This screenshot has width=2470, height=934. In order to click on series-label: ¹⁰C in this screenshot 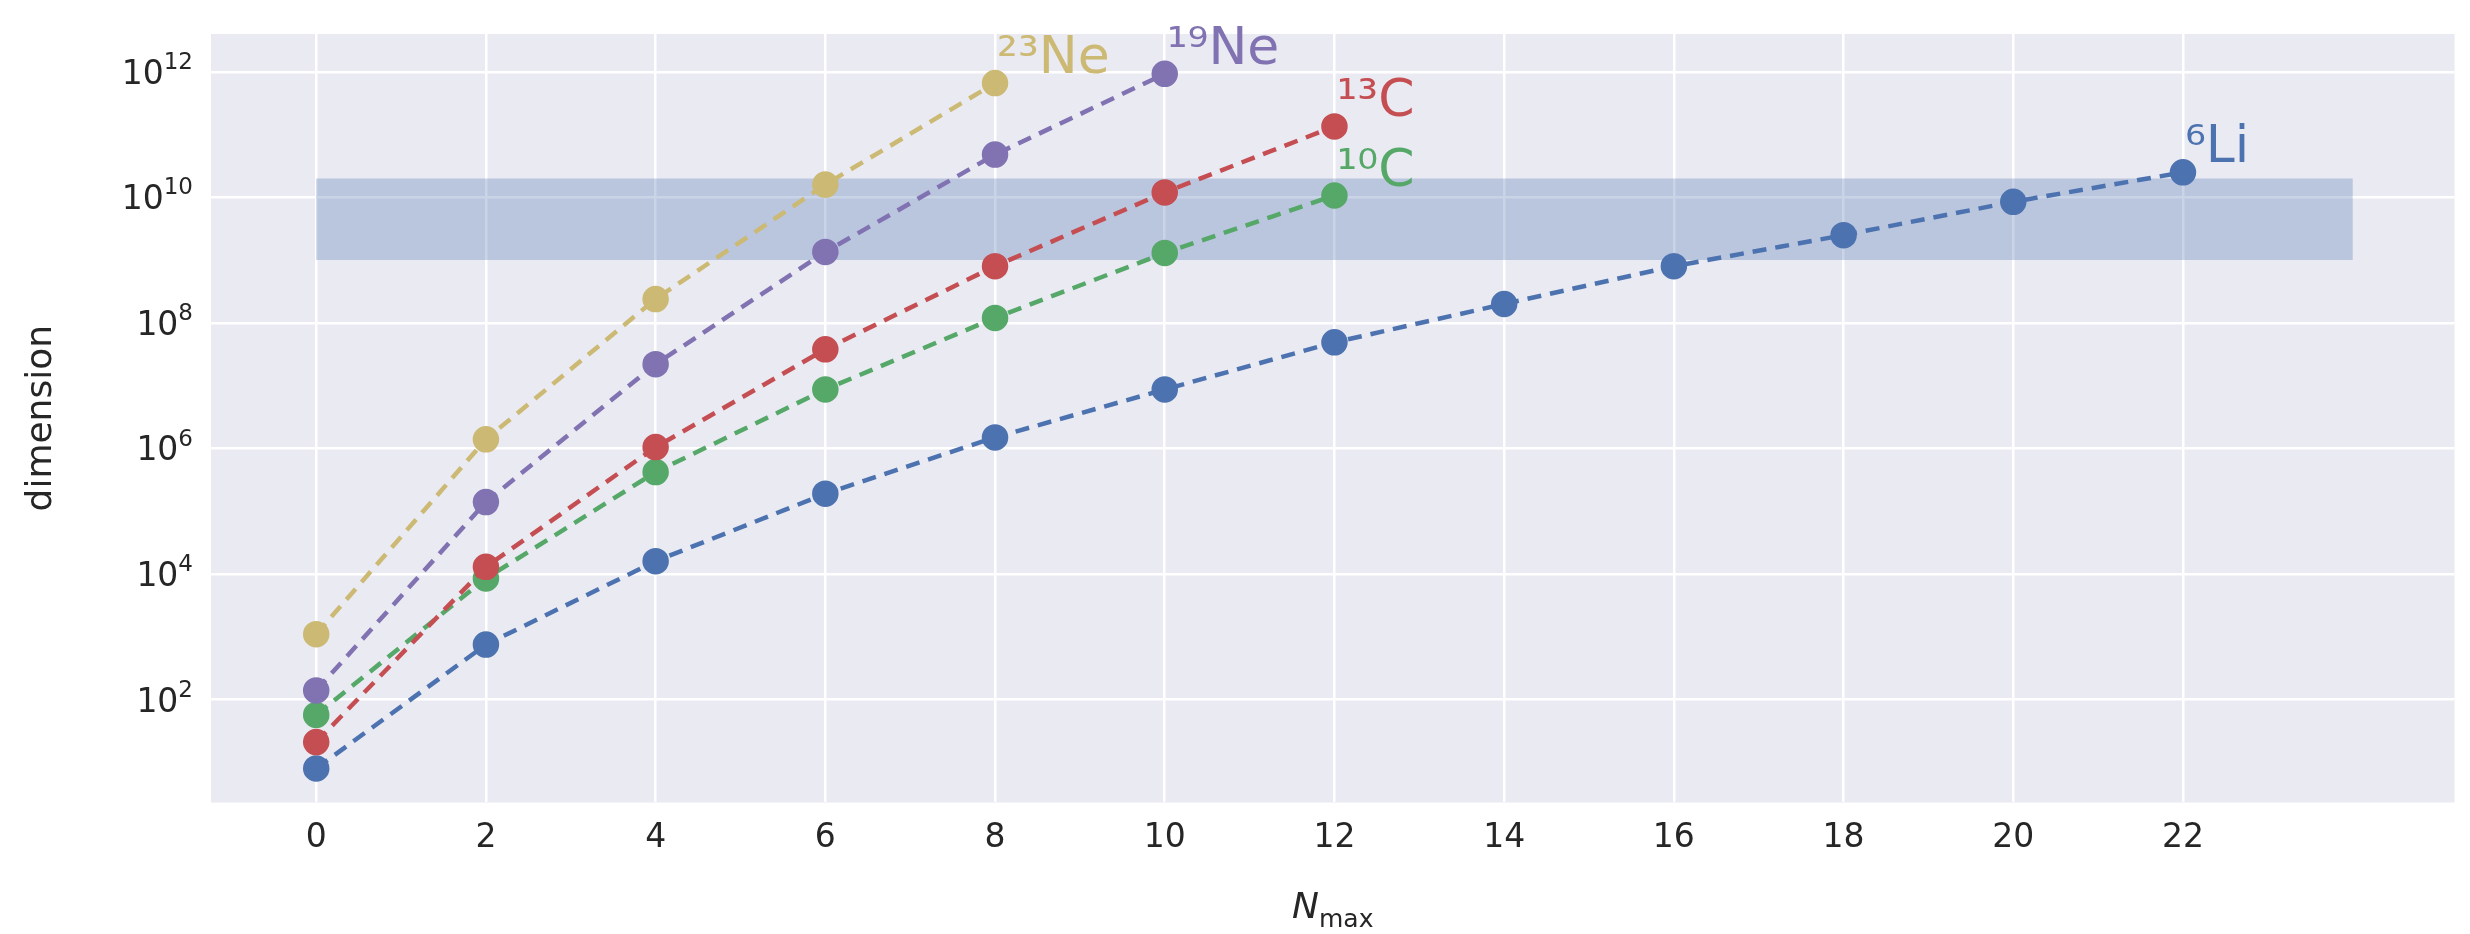, I will do `click(1375, 167)`.